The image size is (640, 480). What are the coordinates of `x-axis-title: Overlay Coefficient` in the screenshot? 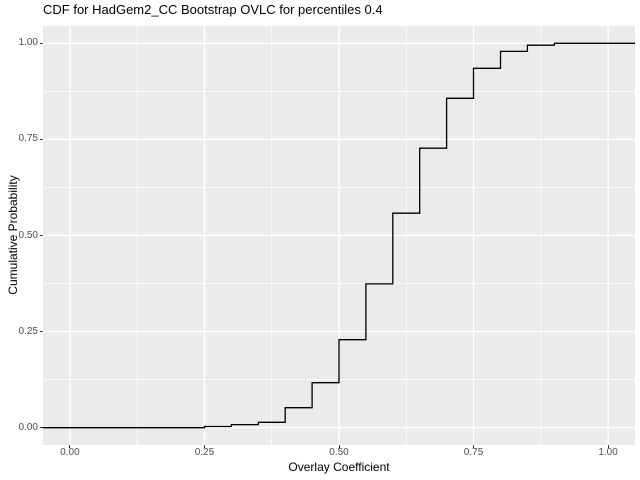 It's located at (339, 467).